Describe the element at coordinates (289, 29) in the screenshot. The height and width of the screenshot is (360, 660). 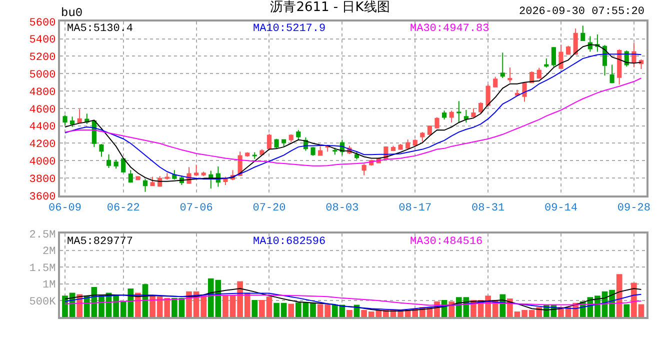
I see `text: MA10:5217.9` at that location.